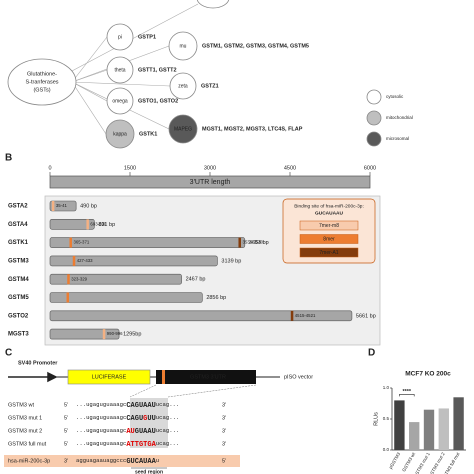  What do you see at coordinates (408, 462) in the screenshot?
I see `x-tick-label: GSTM3 wt` at bounding box center [408, 462].